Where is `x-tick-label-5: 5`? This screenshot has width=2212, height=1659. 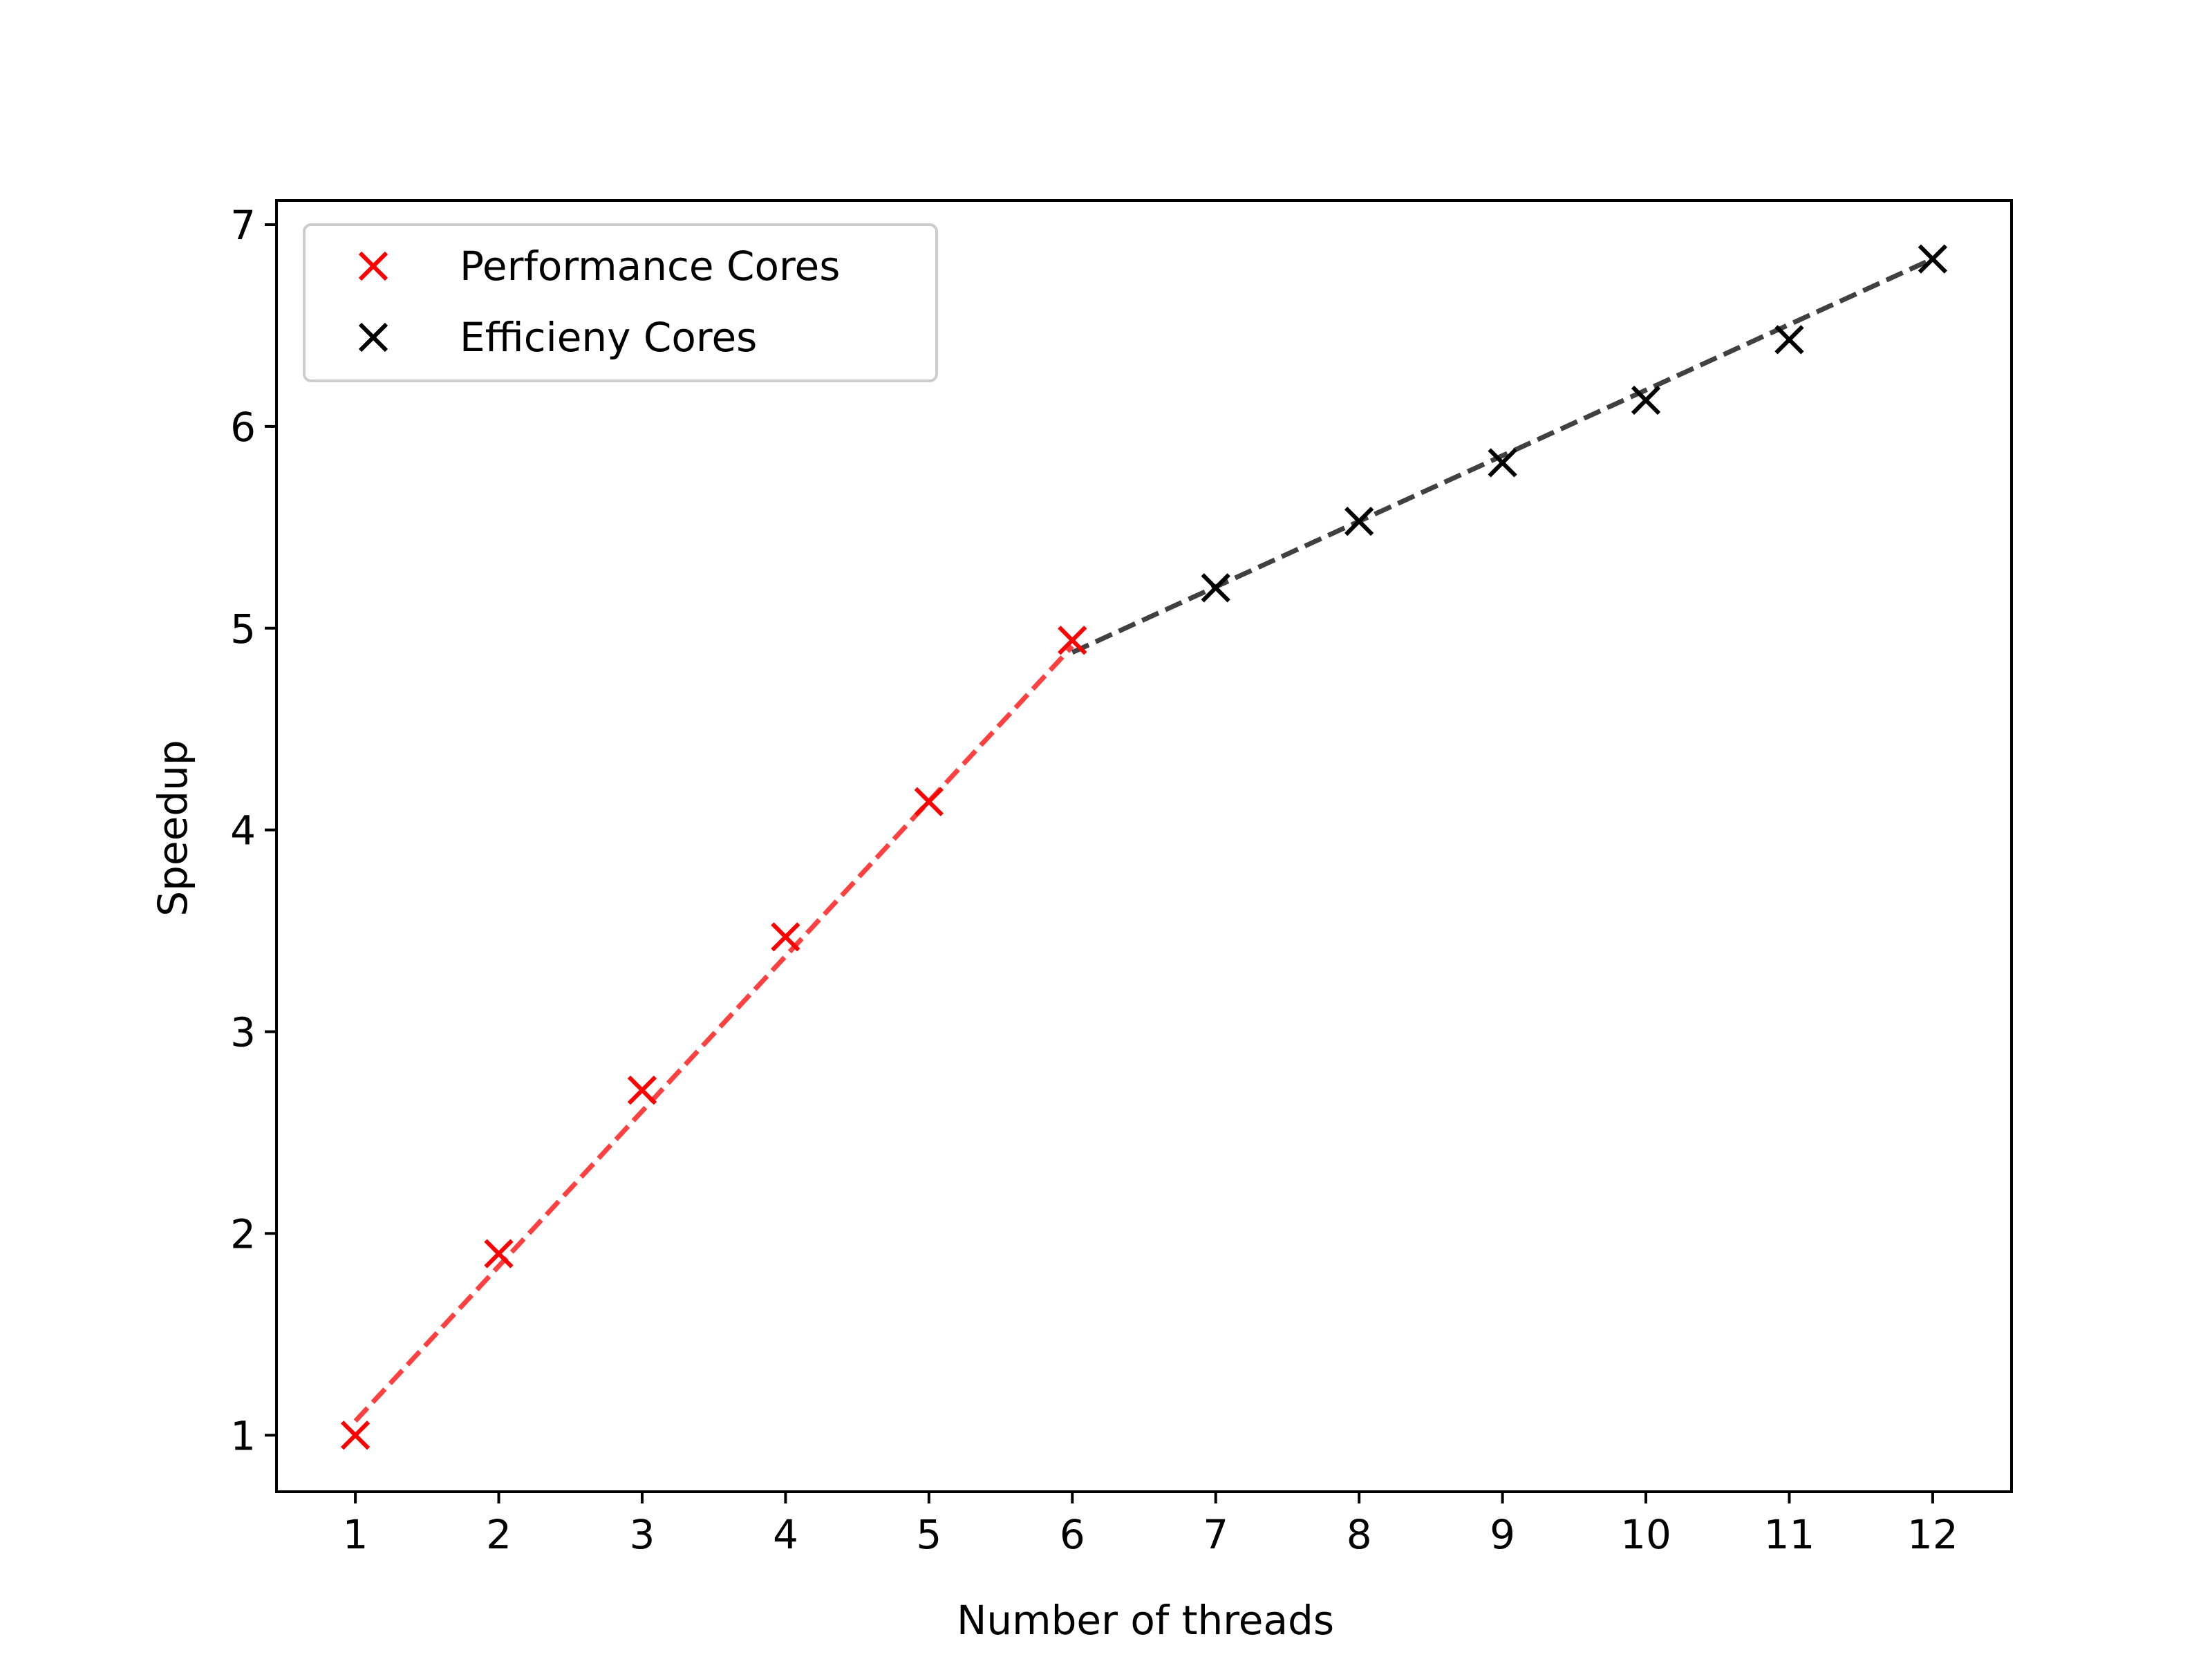
x-tick-label-5: 5 is located at coordinates (929, 1535).